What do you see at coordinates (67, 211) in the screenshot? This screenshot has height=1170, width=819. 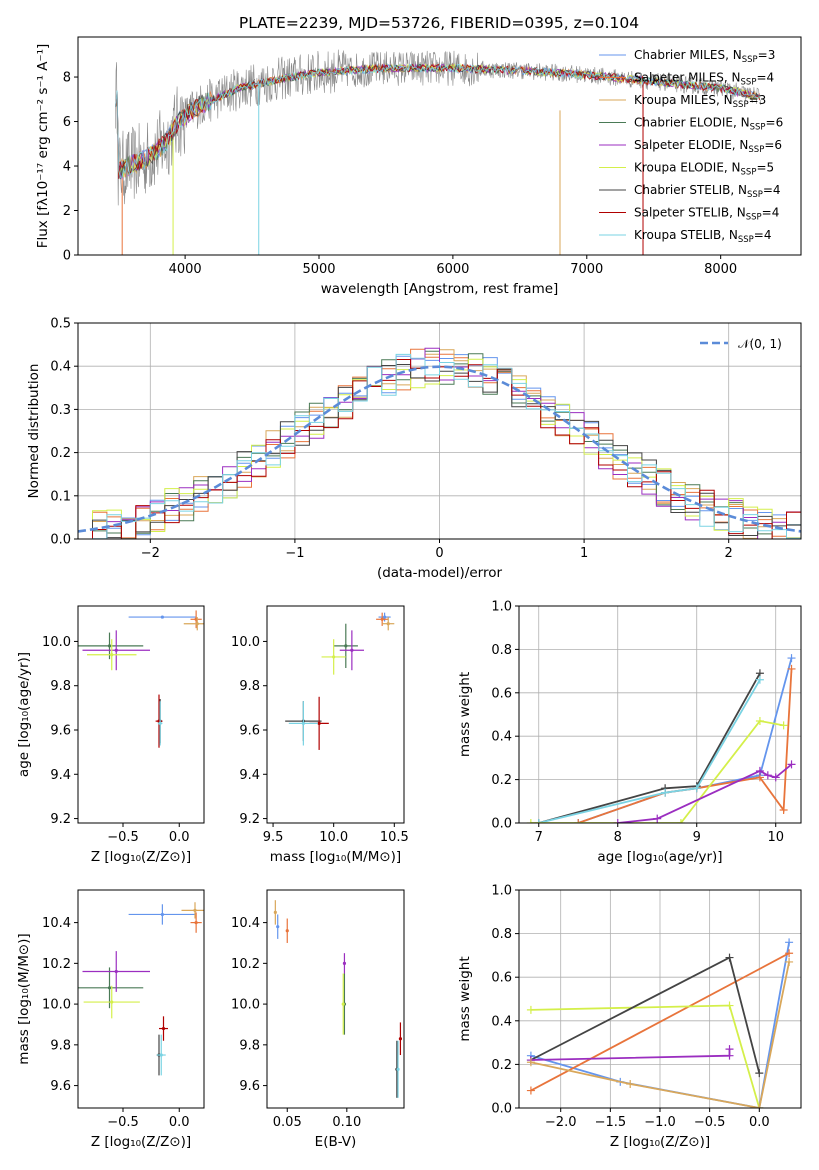 I see `y-tick-label: 2` at bounding box center [67, 211].